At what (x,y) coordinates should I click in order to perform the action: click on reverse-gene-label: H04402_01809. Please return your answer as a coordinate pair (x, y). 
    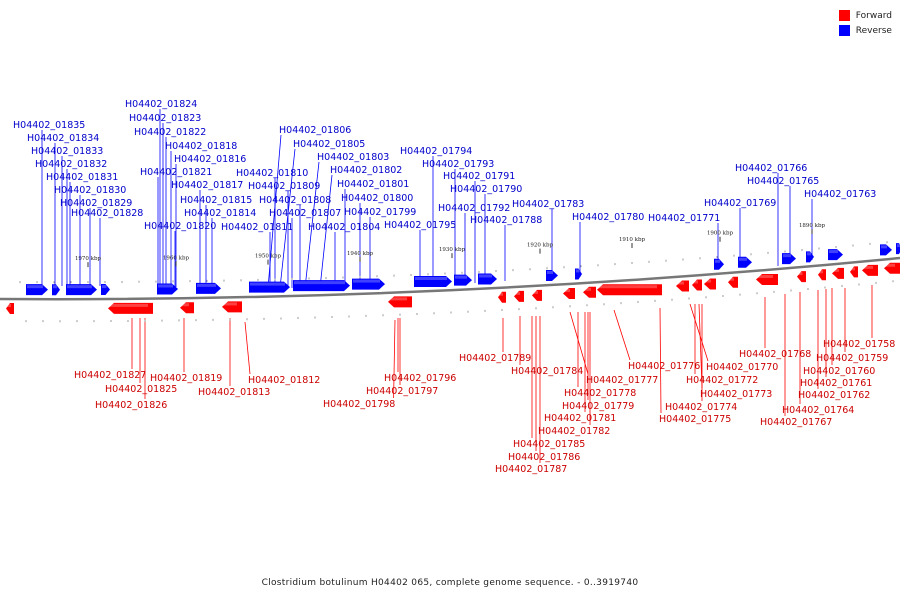
    Looking at the image, I should click on (284, 186).